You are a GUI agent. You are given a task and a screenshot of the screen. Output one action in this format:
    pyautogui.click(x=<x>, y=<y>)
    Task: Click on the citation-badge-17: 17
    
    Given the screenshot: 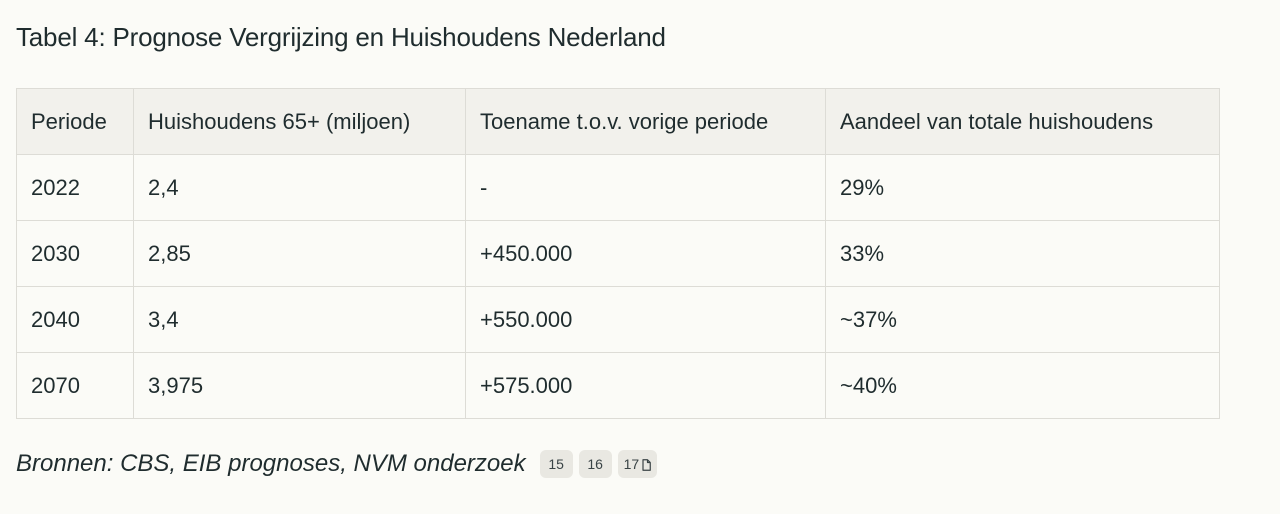 What is the action you would take?
    pyautogui.click(x=637, y=464)
    